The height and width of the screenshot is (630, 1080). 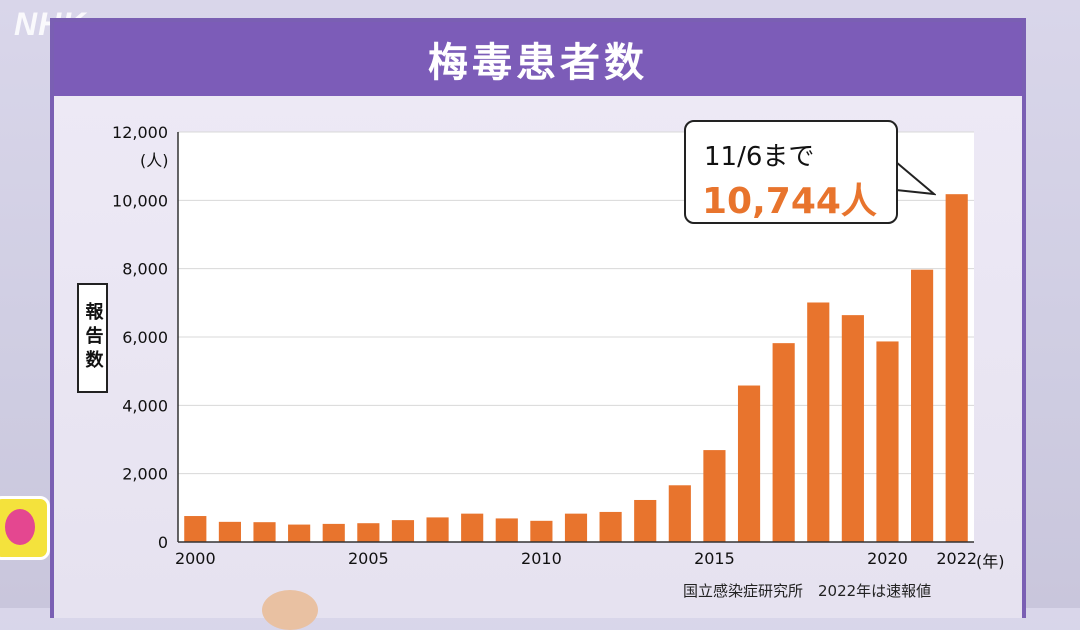 What do you see at coordinates (679, 513) in the screenshot?
I see `bar-2014` at bounding box center [679, 513].